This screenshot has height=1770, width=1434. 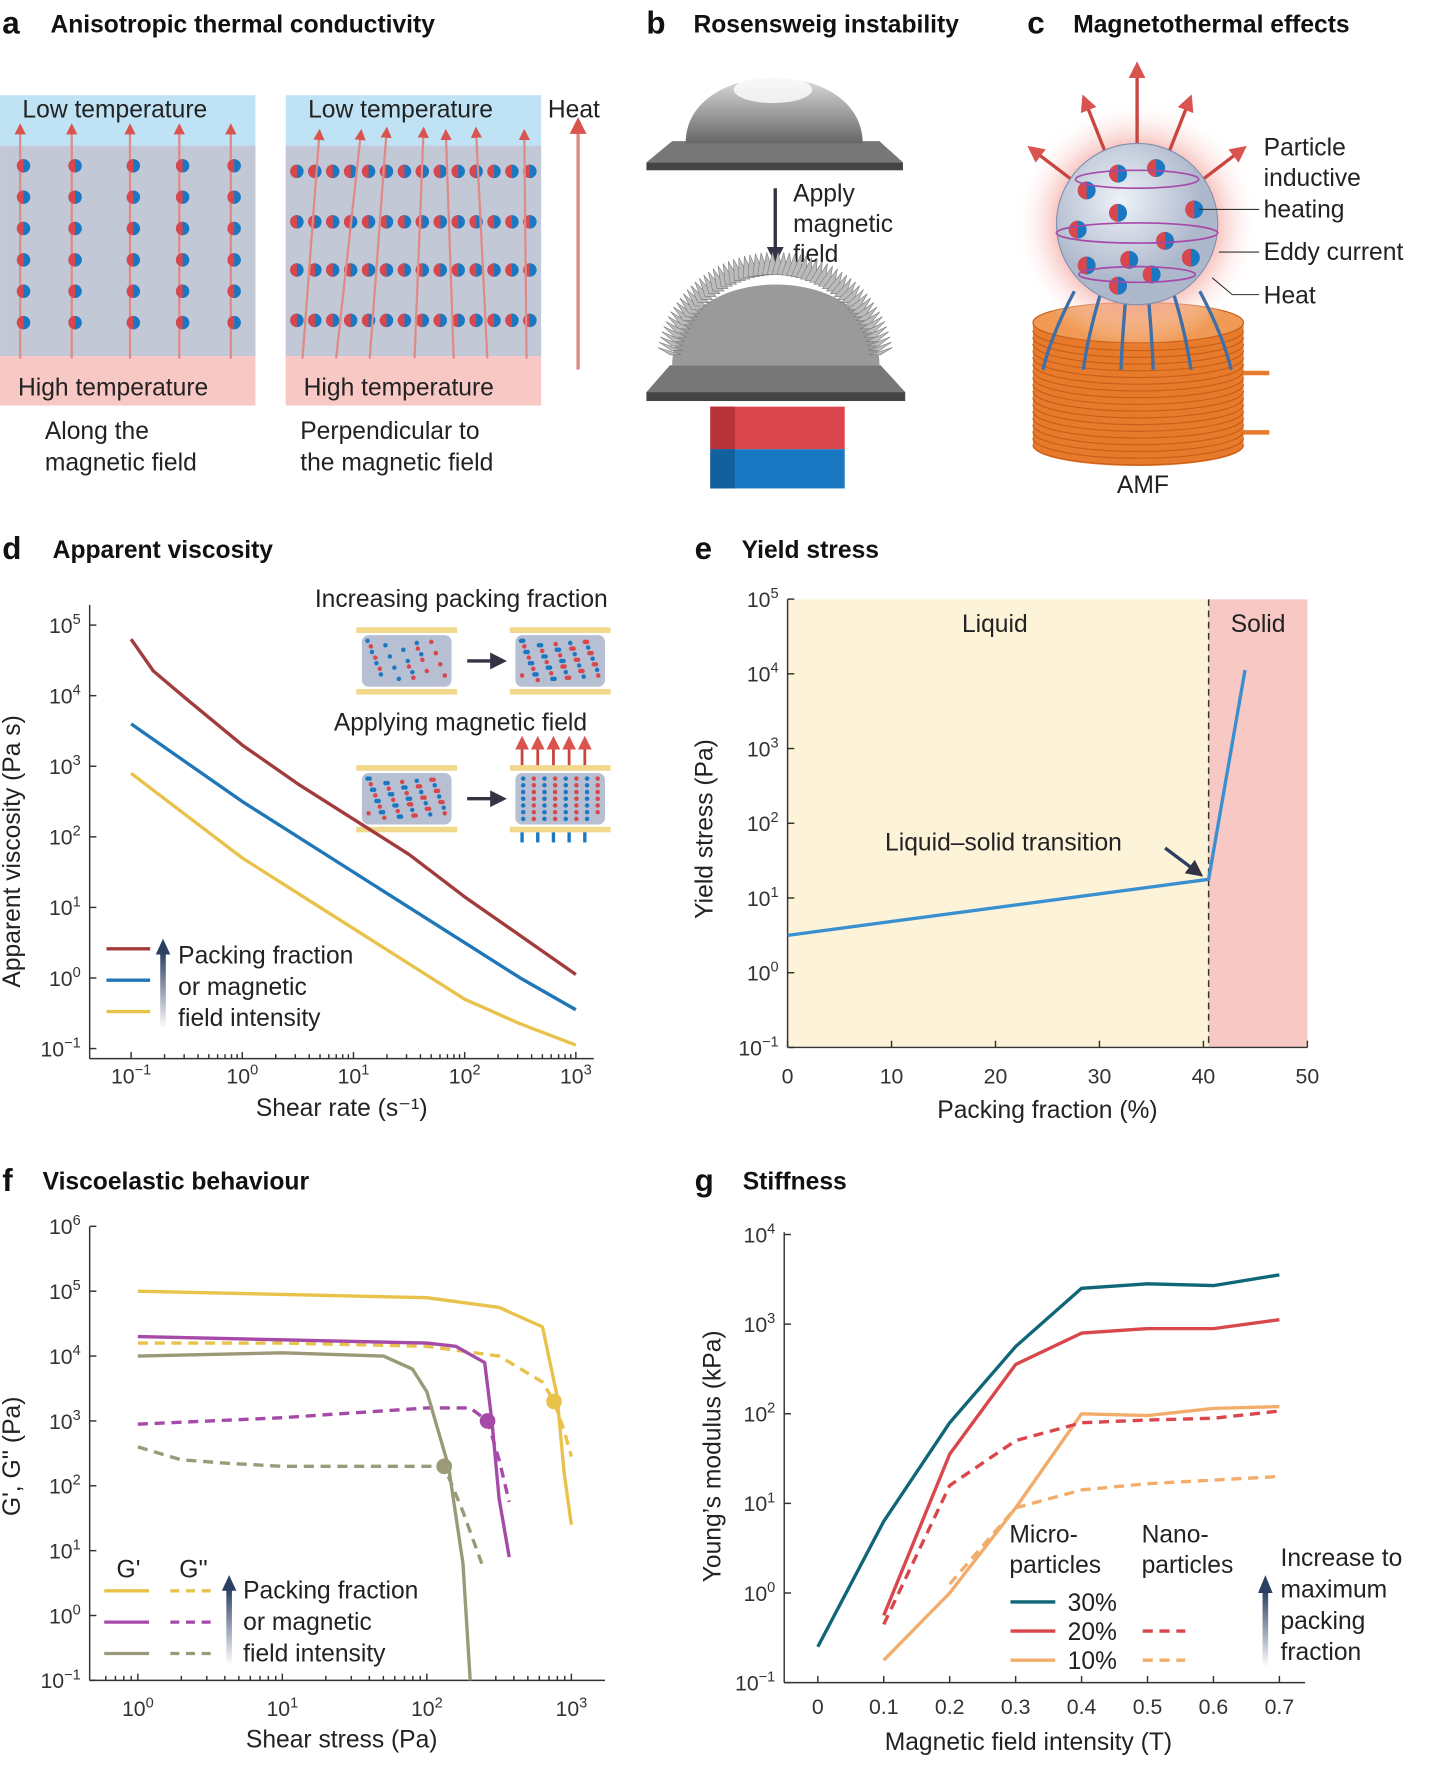 What do you see at coordinates (1035, 23) in the screenshot?
I see `panel-letter: c` at bounding box center [1035, 23].